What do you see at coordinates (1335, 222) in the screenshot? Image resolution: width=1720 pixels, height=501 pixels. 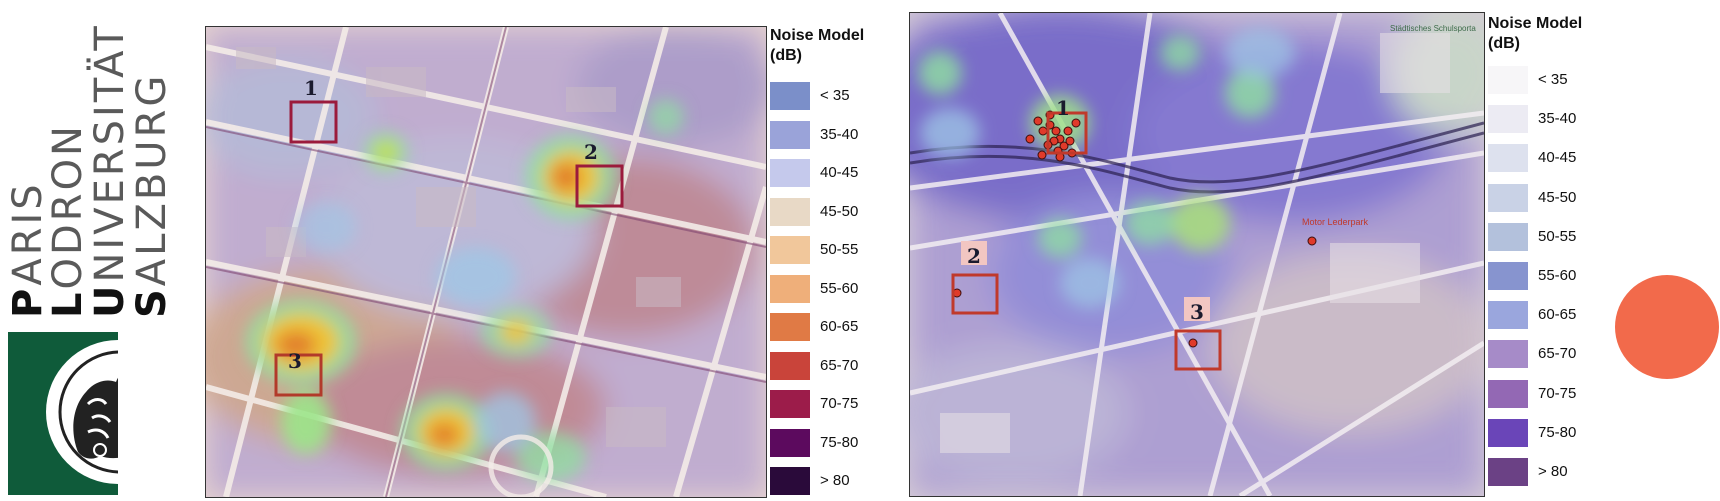 I see `place-label-motor: Motor Lederpark` at bounding box center [1335, 222].